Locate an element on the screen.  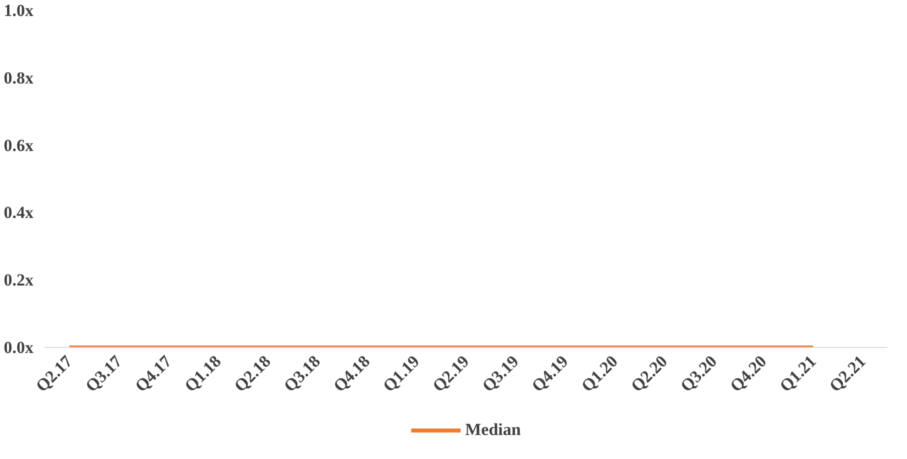
y-tick-label: 0.4x is located at coordinates (19, 212).